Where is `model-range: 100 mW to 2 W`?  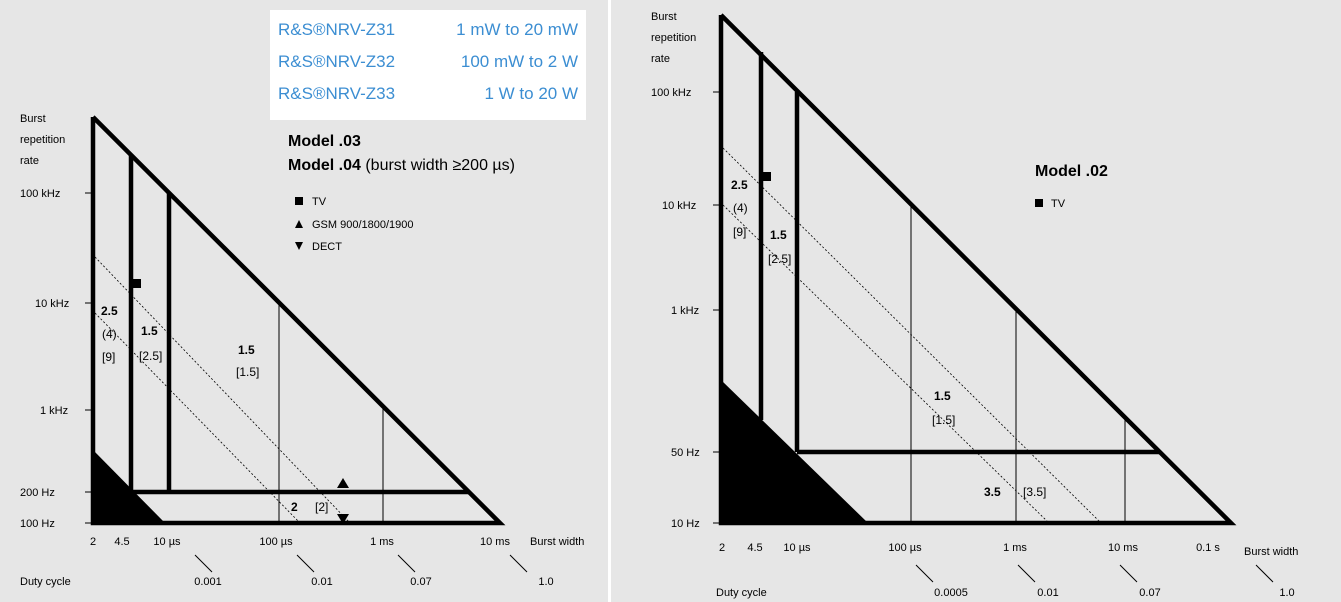
model-range: 100 mW to 2 W is located at coordinates (519, 61).